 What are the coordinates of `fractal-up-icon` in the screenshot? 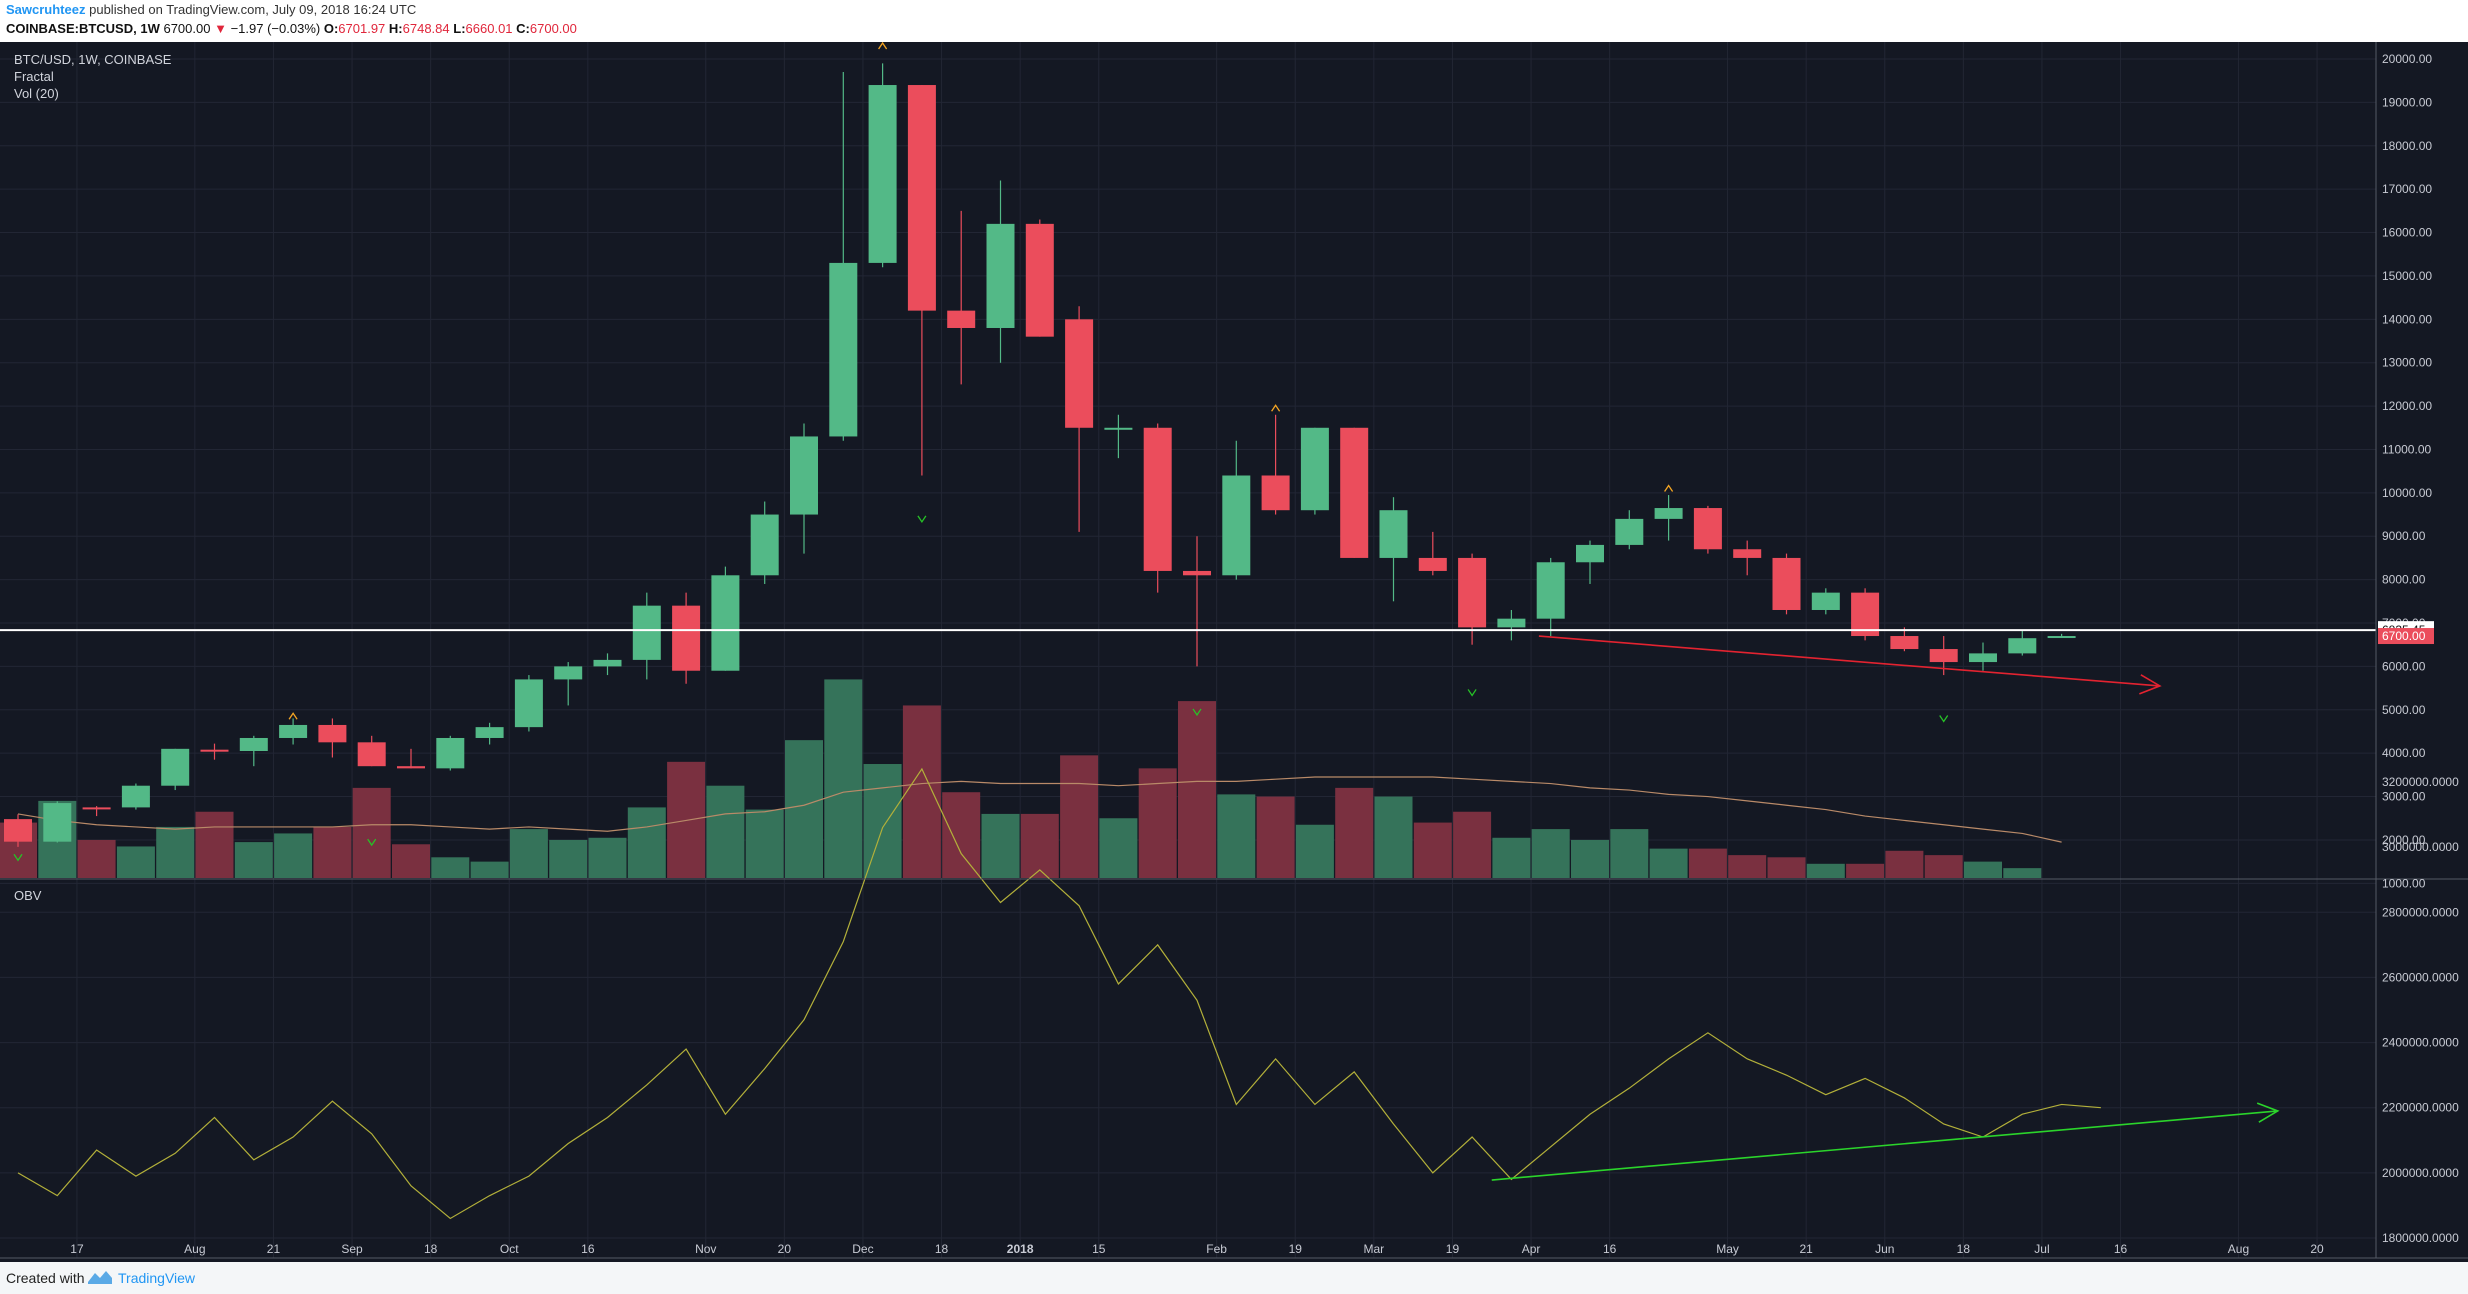 It's located at (1276, 408).